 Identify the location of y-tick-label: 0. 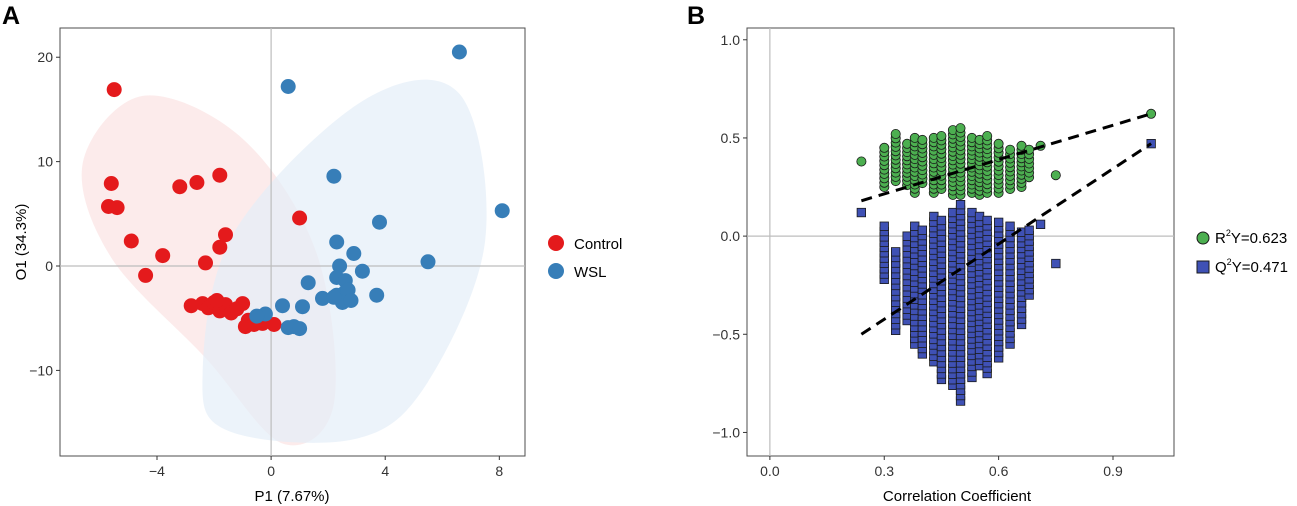
(49, 266).